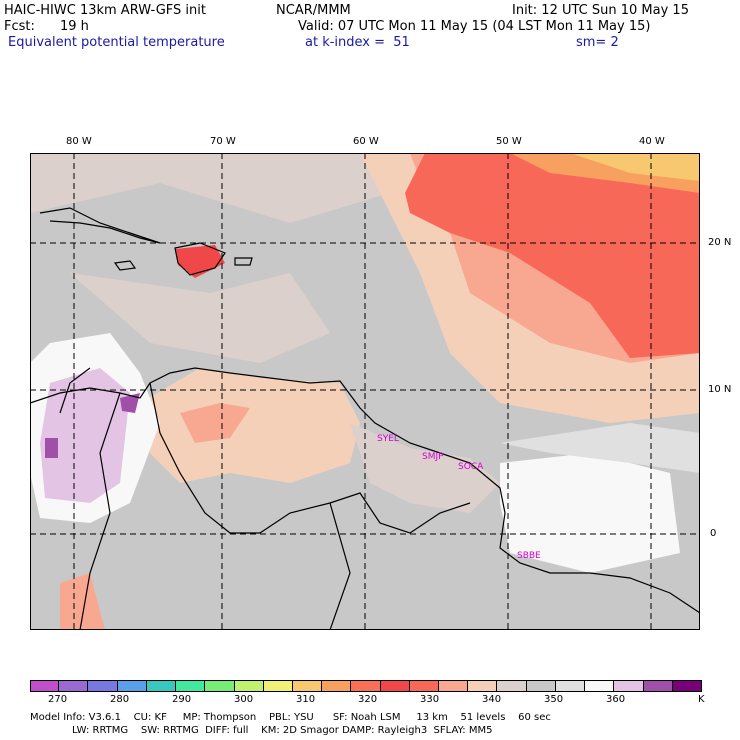 Image resolution: width=740 pixels, height=740 pixels. I want to click on lon-label: 70 W, so click(223, 141).